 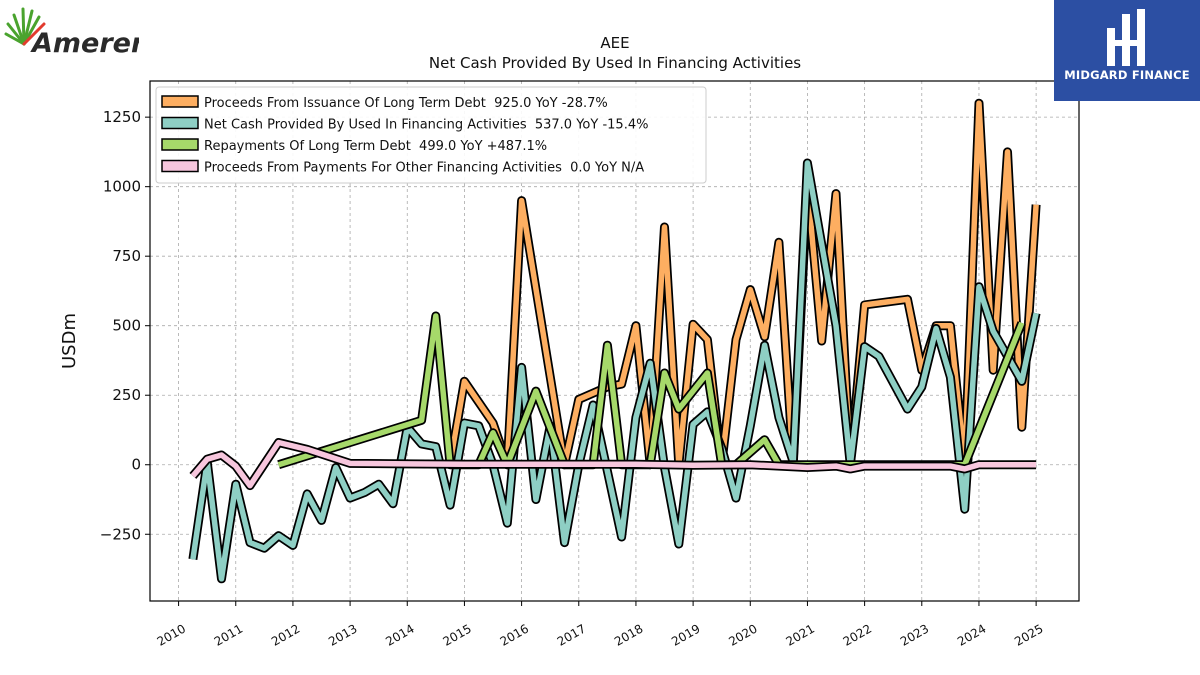 What do you see at coordinates (742, 634) in the screenshot?
I see `x-tick-label: 2020` at bounding box center [742, 634].